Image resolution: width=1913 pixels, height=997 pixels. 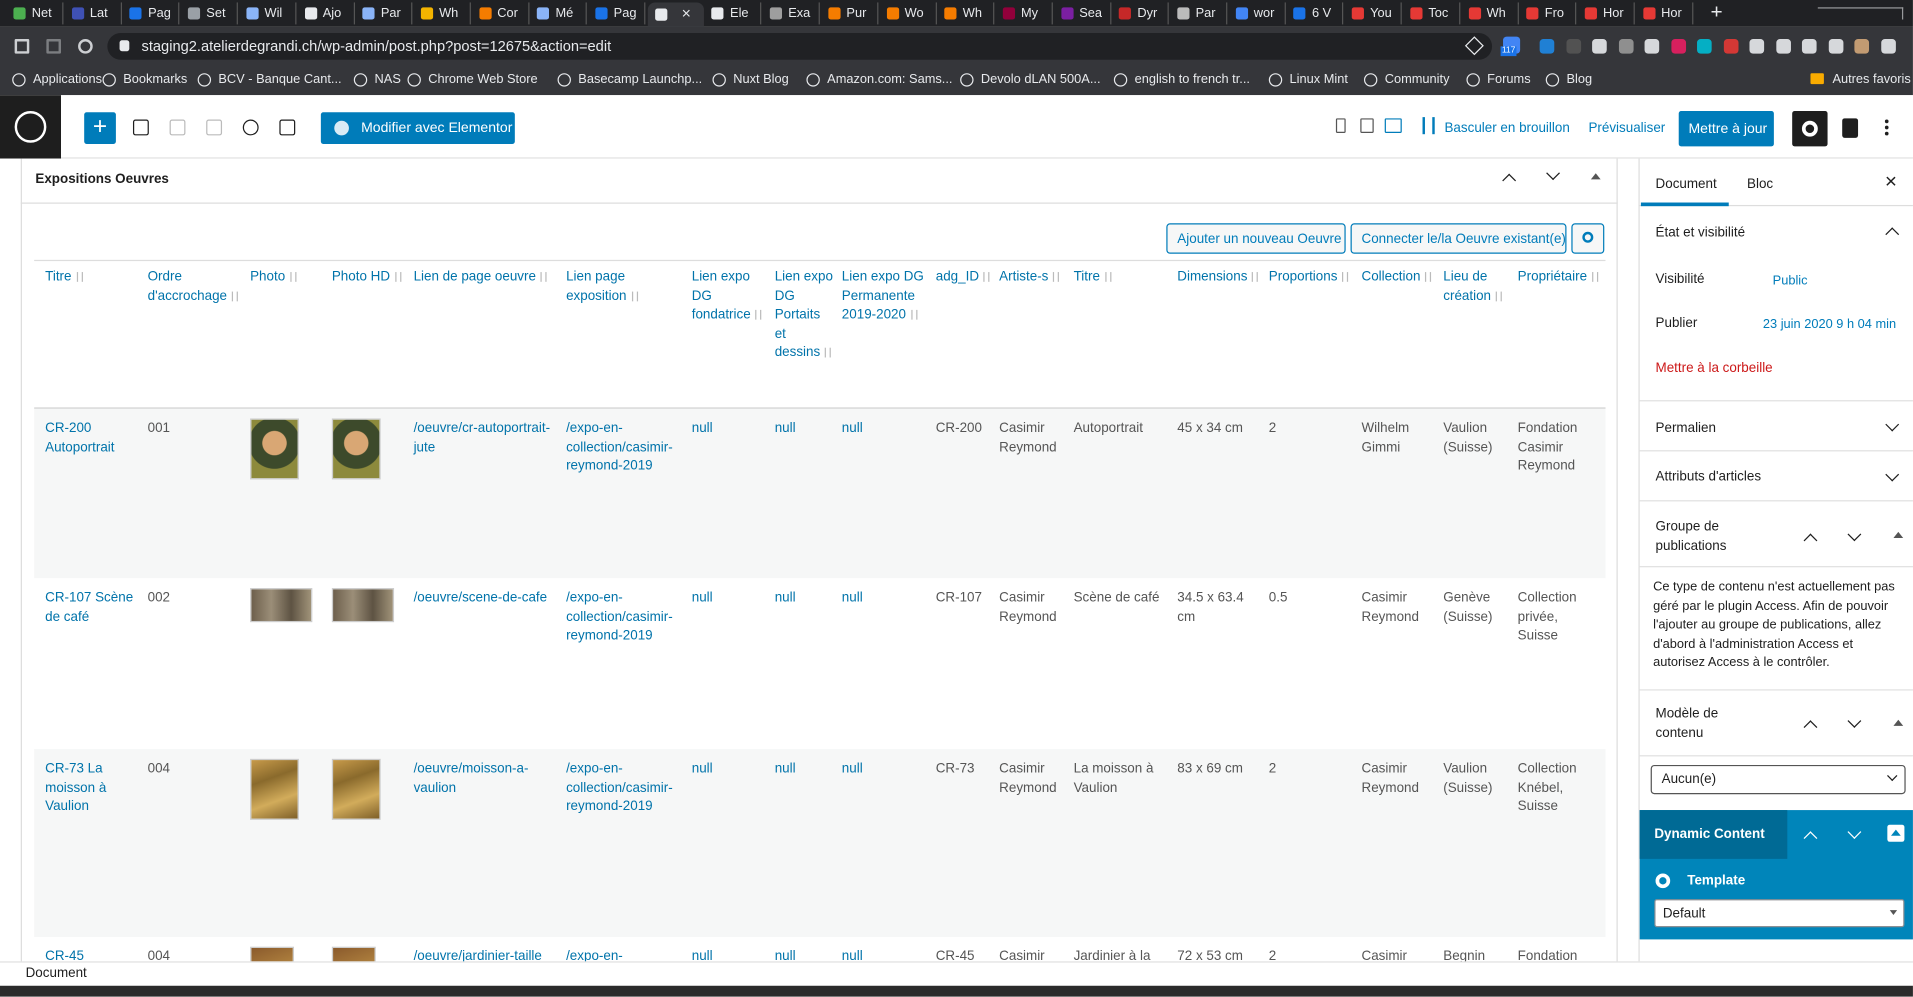 What do you see at coordinates (80, 437) in the screenshot?
I see `table-cell: CR-200 Autoportrait` at bounding box center [80, 437].